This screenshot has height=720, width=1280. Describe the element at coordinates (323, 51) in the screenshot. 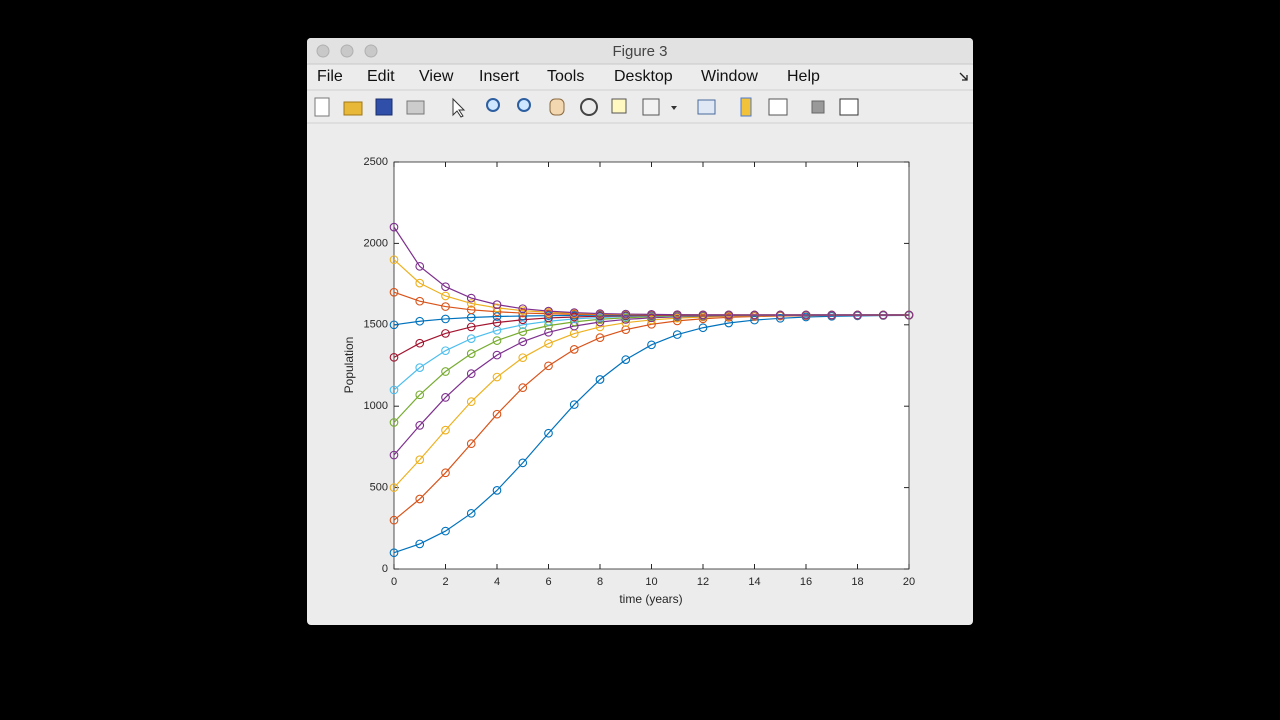

I see `close-button` at that location.